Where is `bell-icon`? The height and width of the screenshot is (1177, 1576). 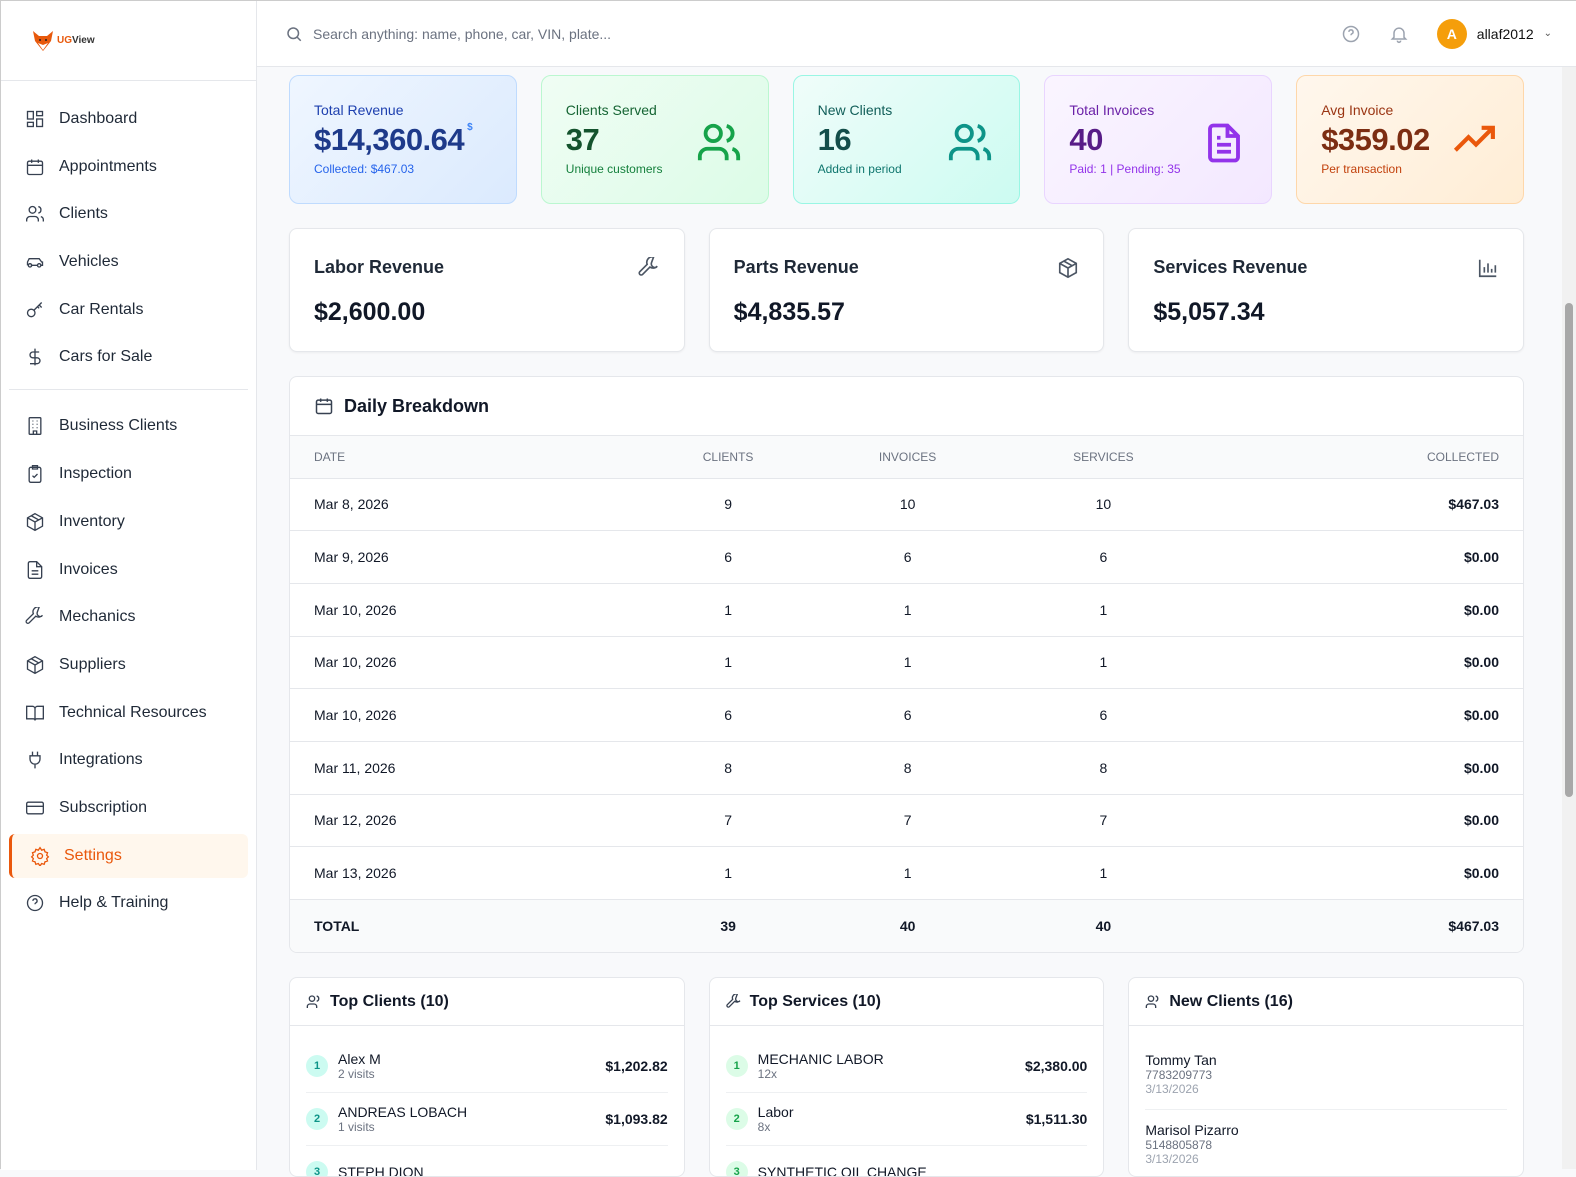
bell-icon is located at coordinates (1399, 34).